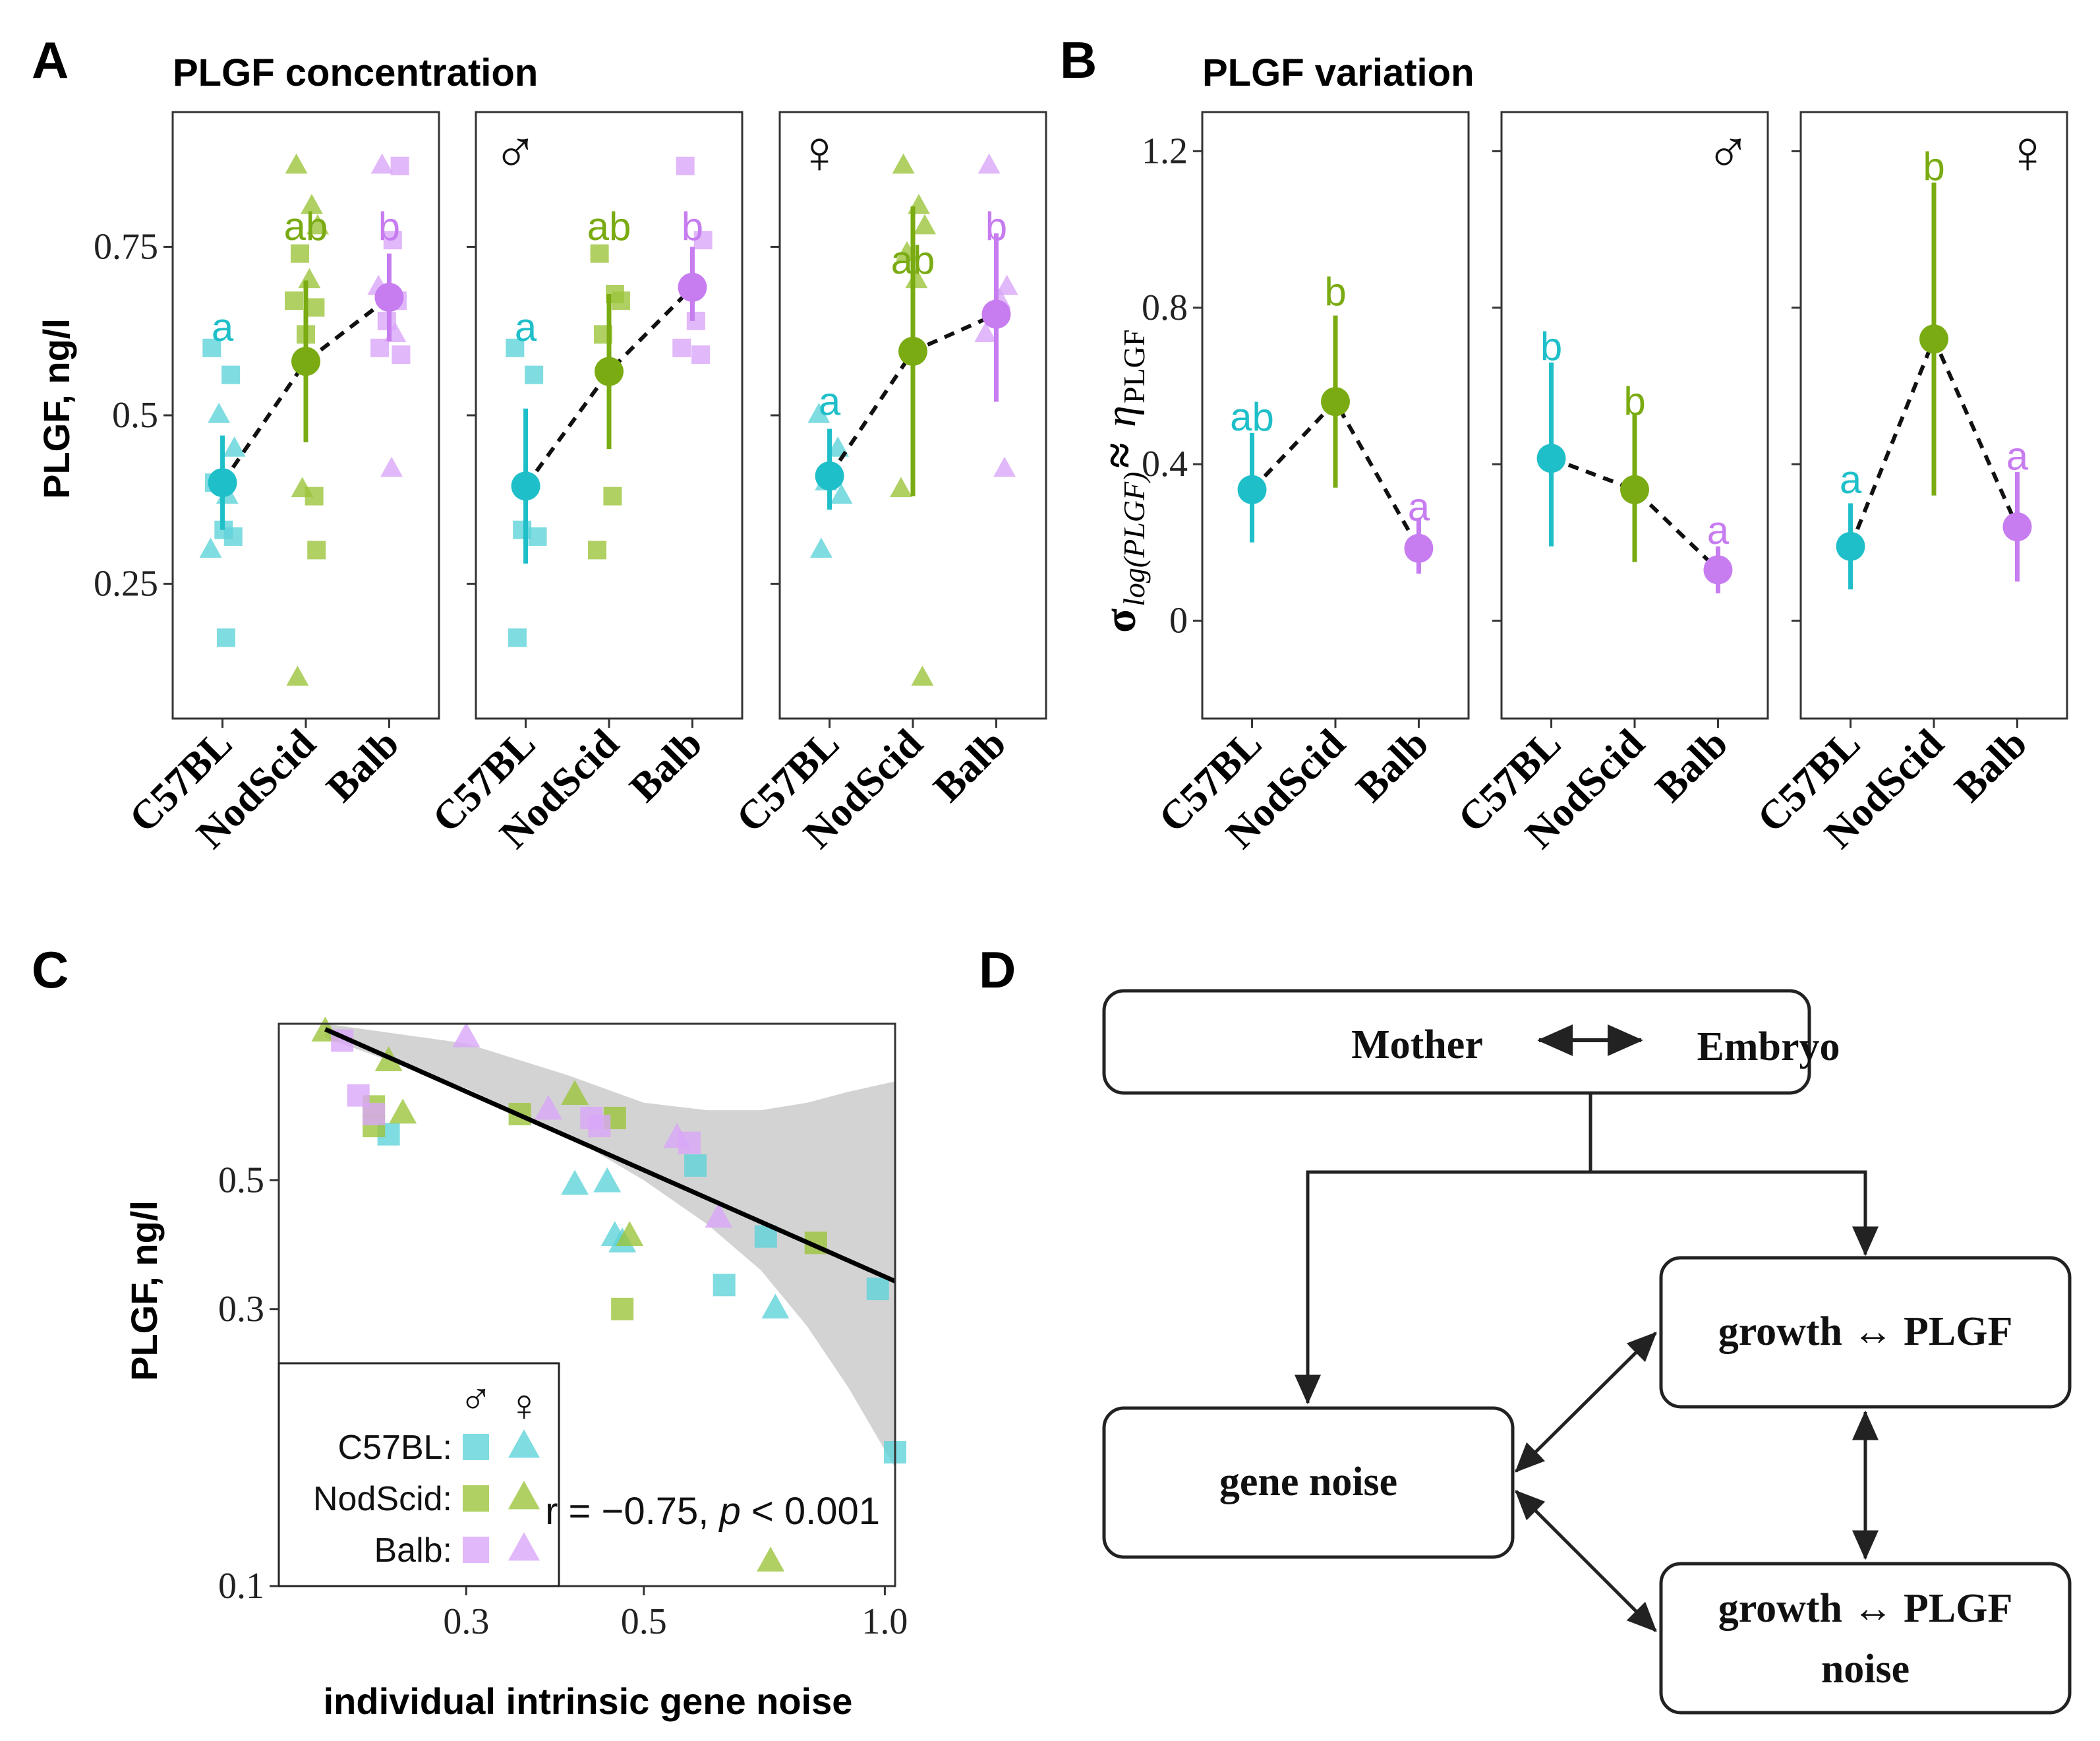  Describe the element at coordinates (524, 1546) in the screenshot. I see `legend-triangle-Balb` at that location.